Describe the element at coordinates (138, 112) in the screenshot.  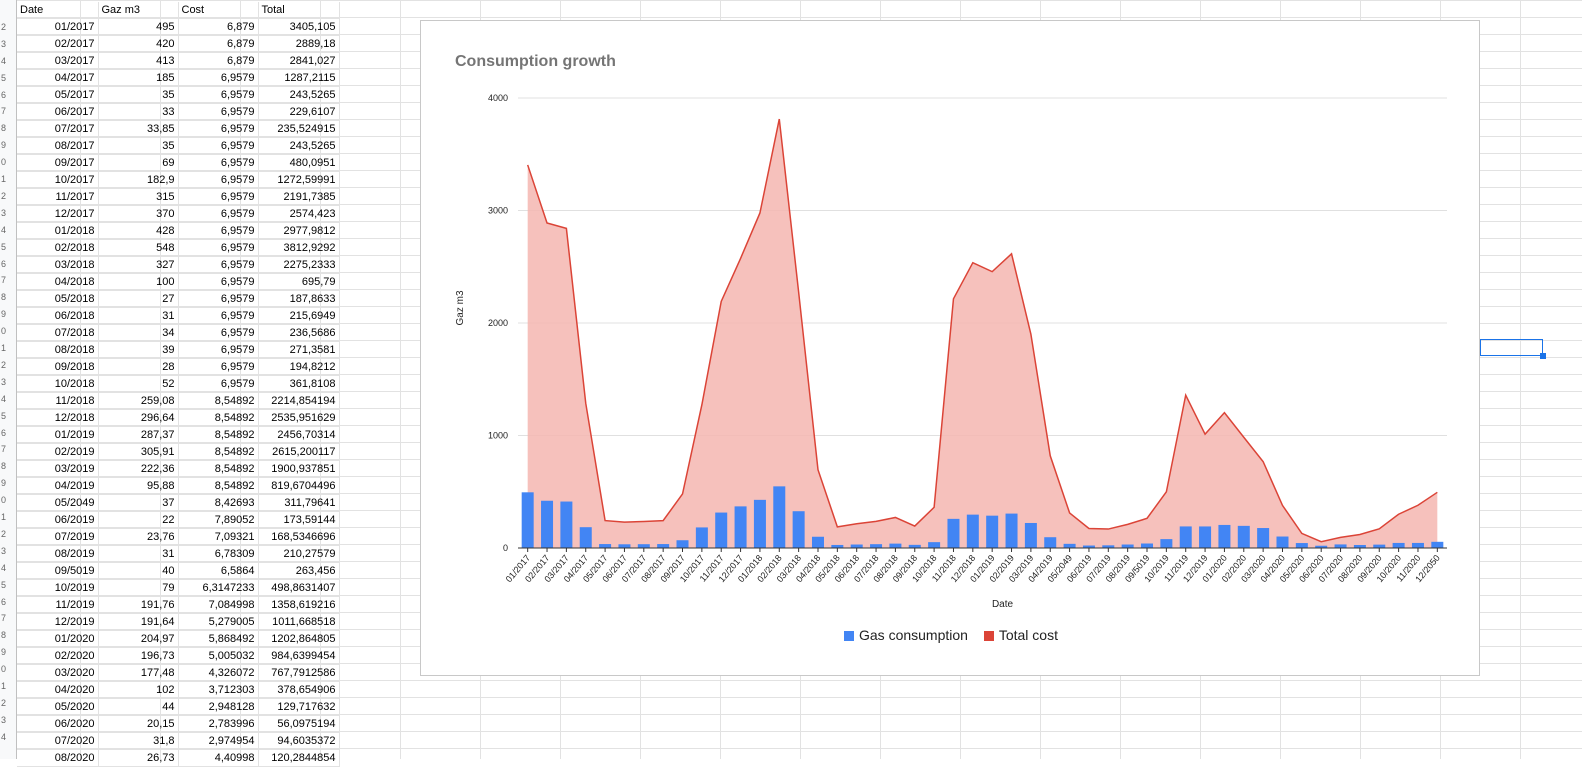
I see `cell-gaz: 33` at that location.